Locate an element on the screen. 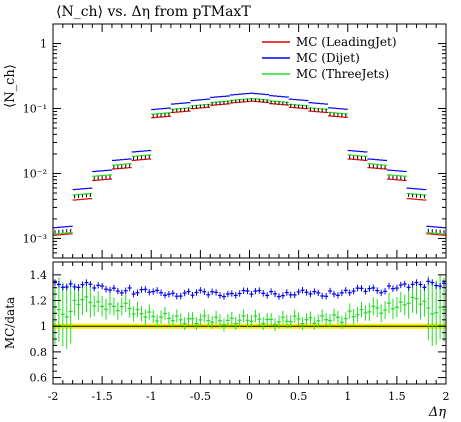 This screenshot has width=461, height=422. chart-title: ⟨N_ch⟩ vs. Δη from pTMaxT is located at coordinates (153, 12).